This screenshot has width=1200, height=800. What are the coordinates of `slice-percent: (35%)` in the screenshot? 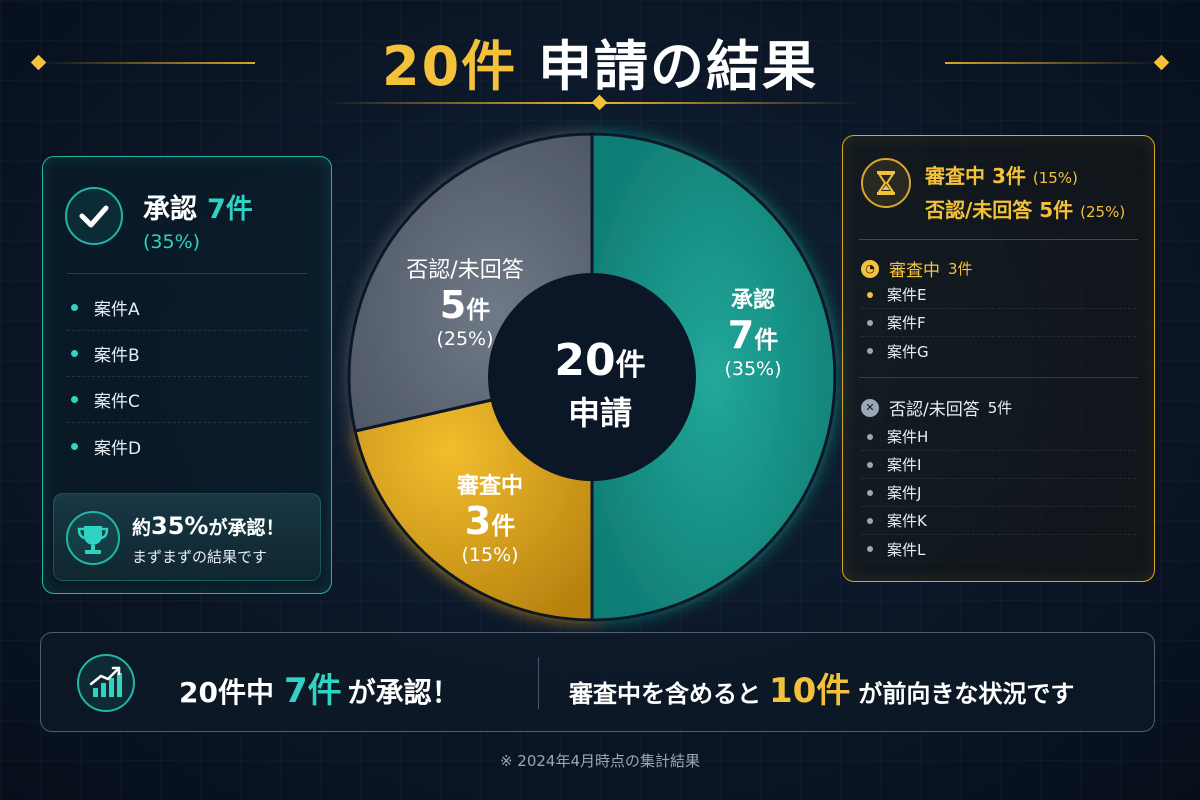 It's located at (753, 368).